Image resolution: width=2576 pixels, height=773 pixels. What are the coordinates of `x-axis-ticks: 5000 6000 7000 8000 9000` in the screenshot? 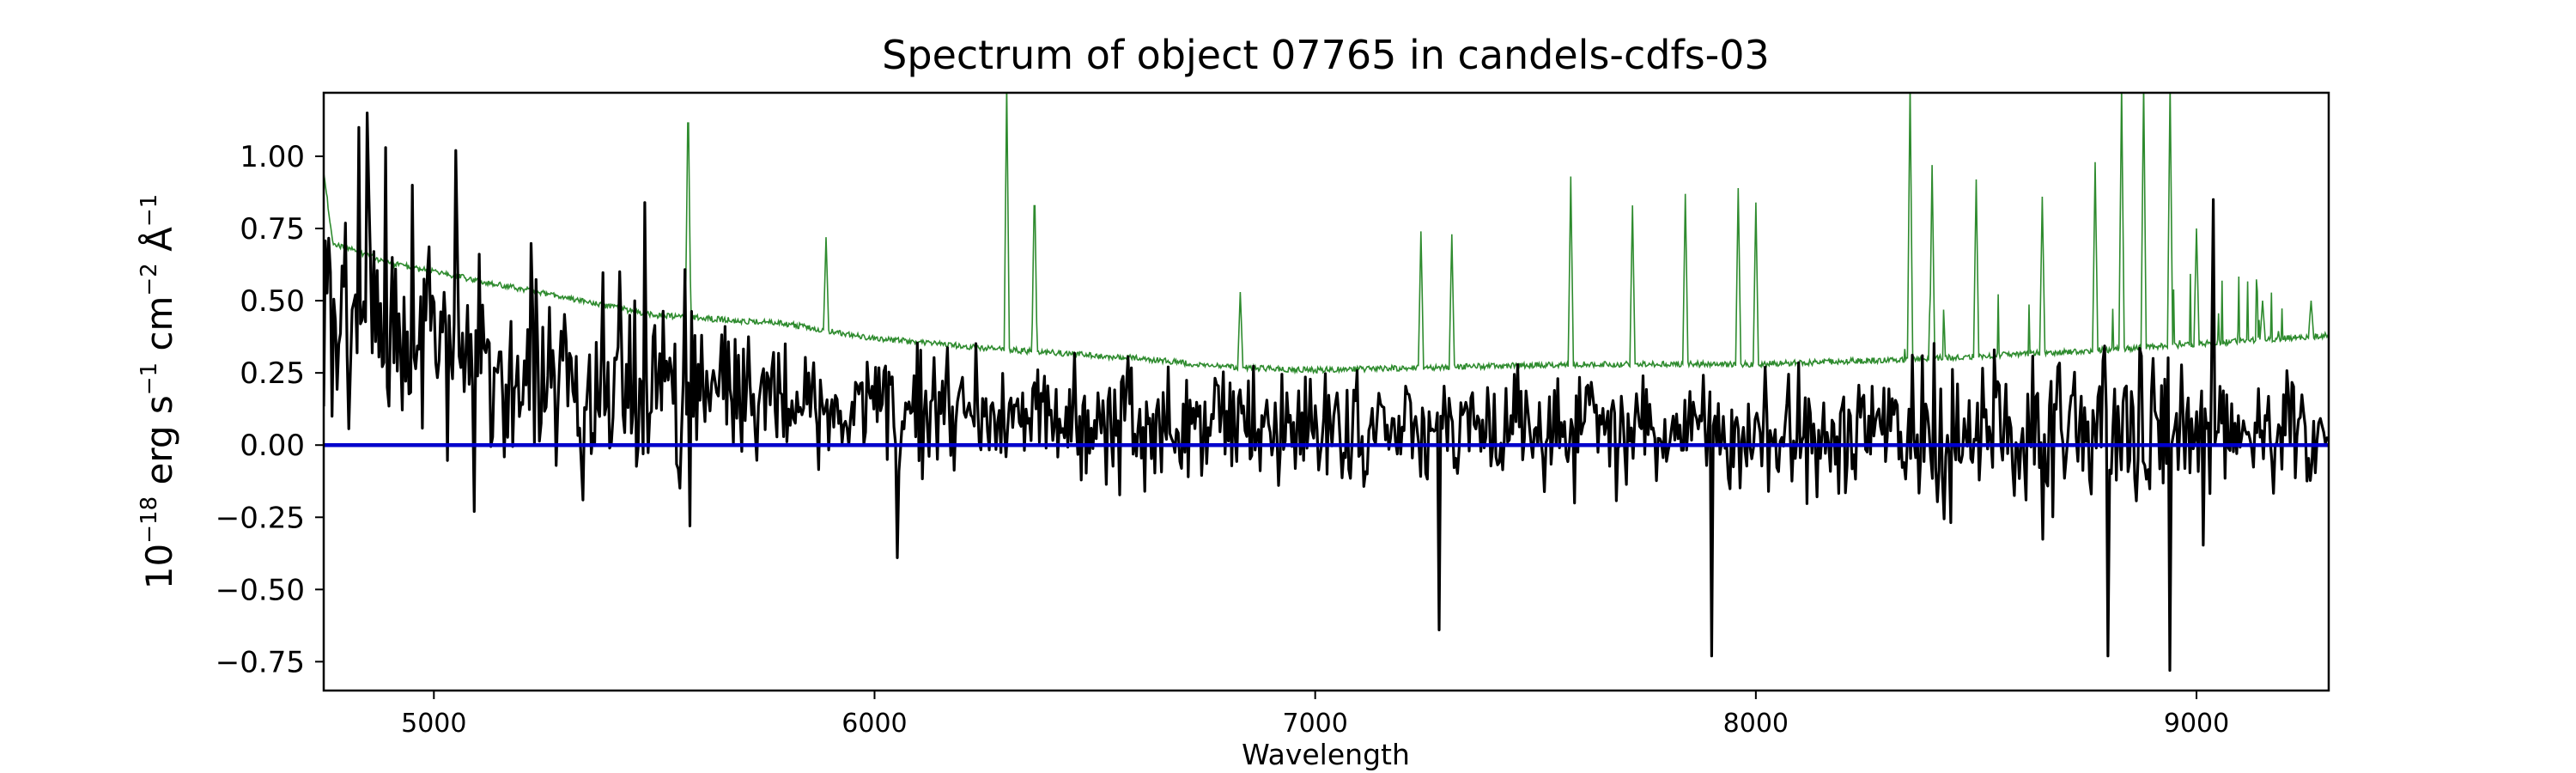 It's located at (1315, 715).